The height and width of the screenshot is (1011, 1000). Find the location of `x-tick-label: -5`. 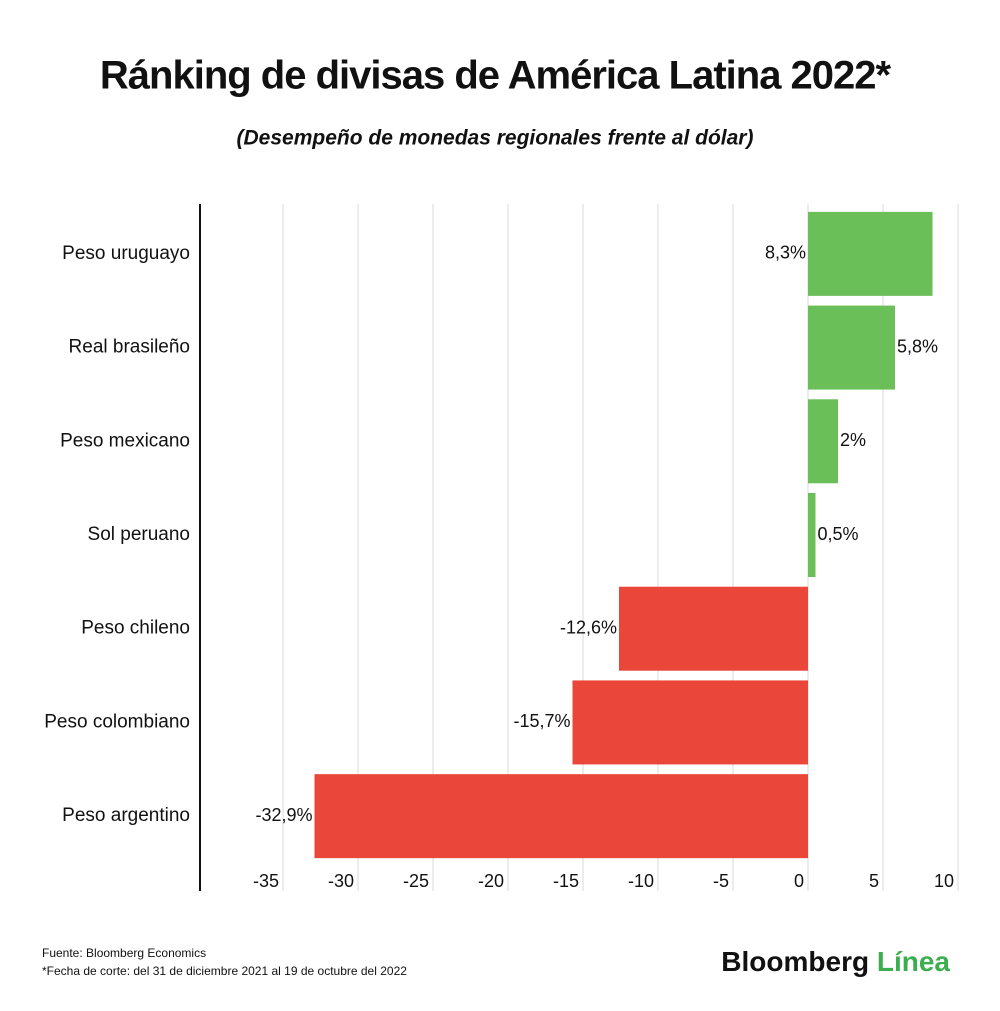

x-tick-label: -5 is located at coordinates (721, 881).